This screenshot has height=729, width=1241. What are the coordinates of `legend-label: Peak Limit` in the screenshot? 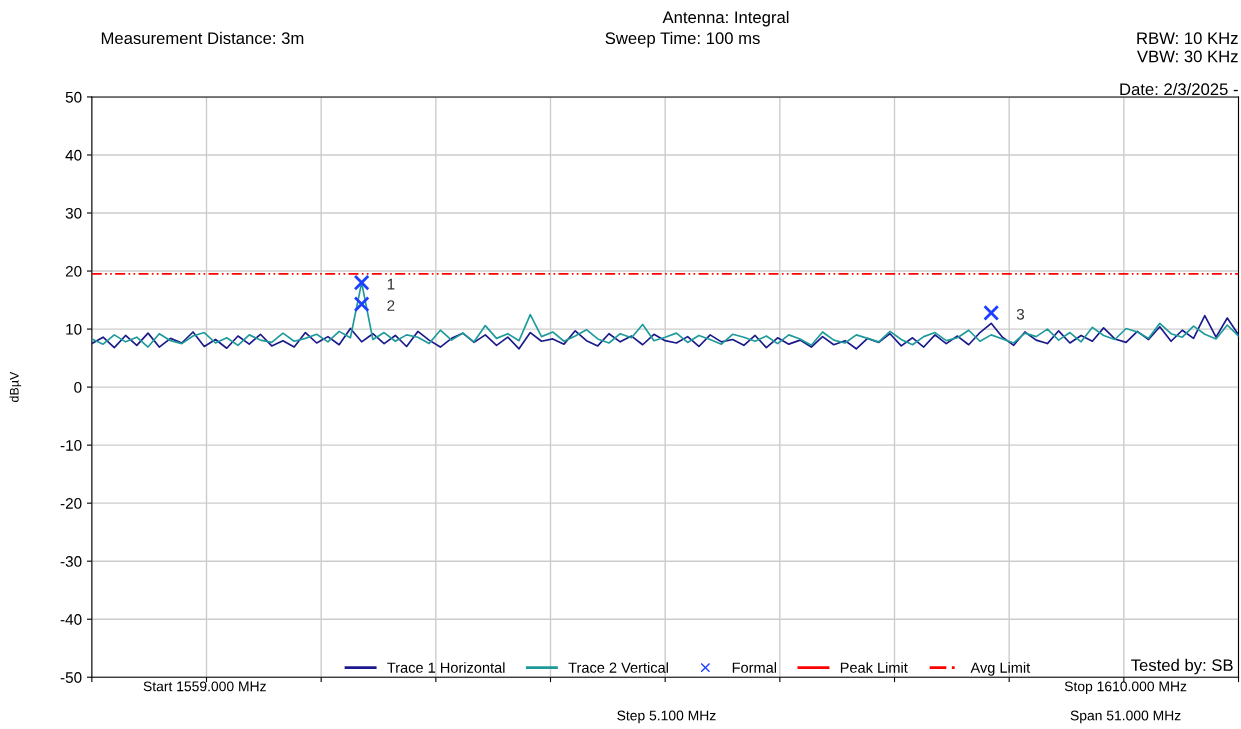 It's located at (874, 667).